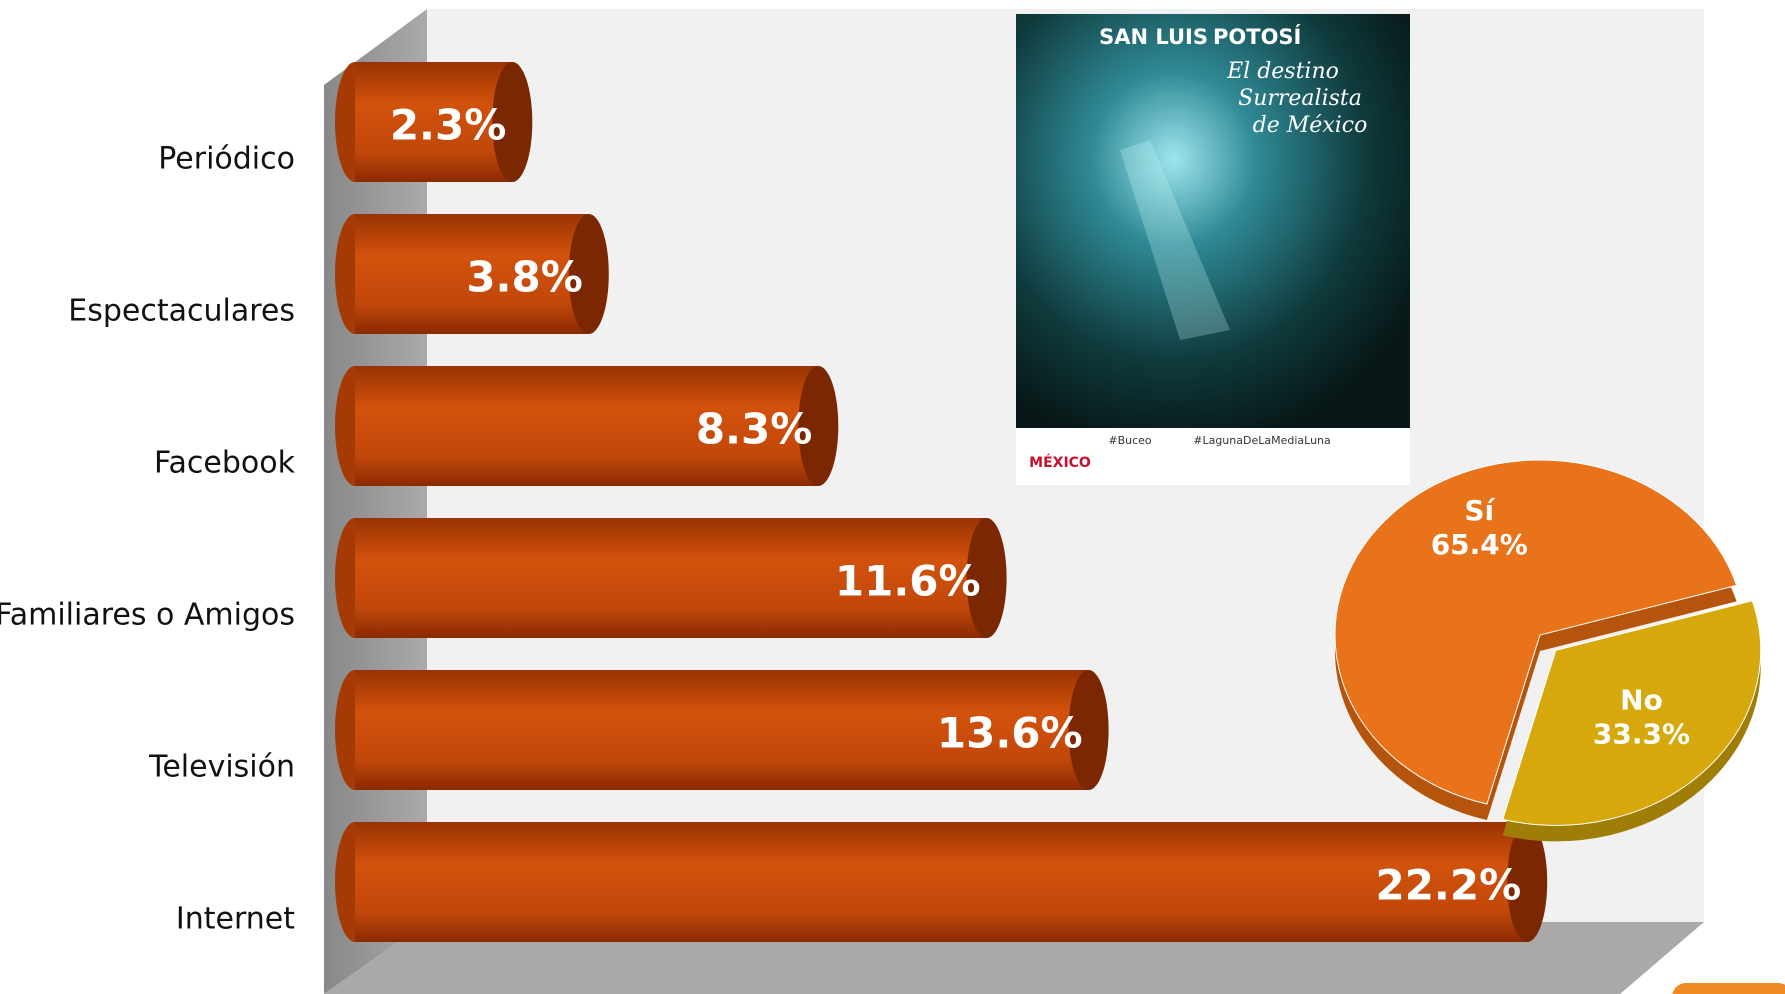 This screenshot has height=994, width=1785. Describe the element at coordinates (1257, 36) in the screenshot. I see `poster-title: POTOSÍ` at that location.